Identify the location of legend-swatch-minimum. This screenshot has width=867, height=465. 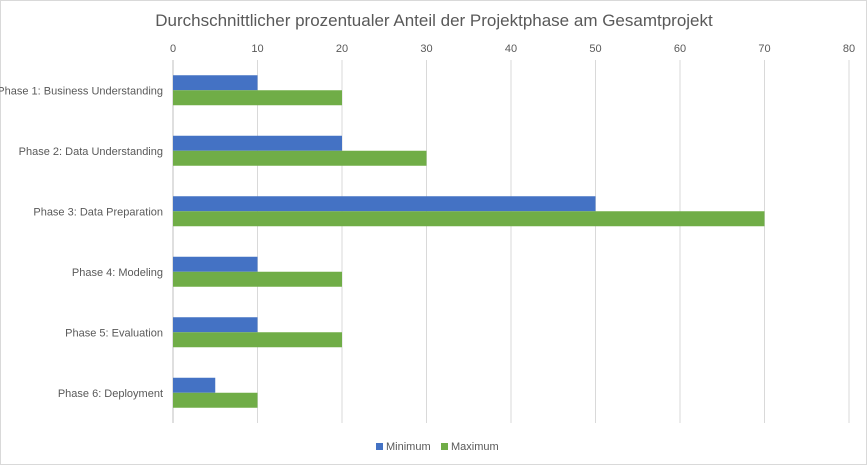
(379, 446).